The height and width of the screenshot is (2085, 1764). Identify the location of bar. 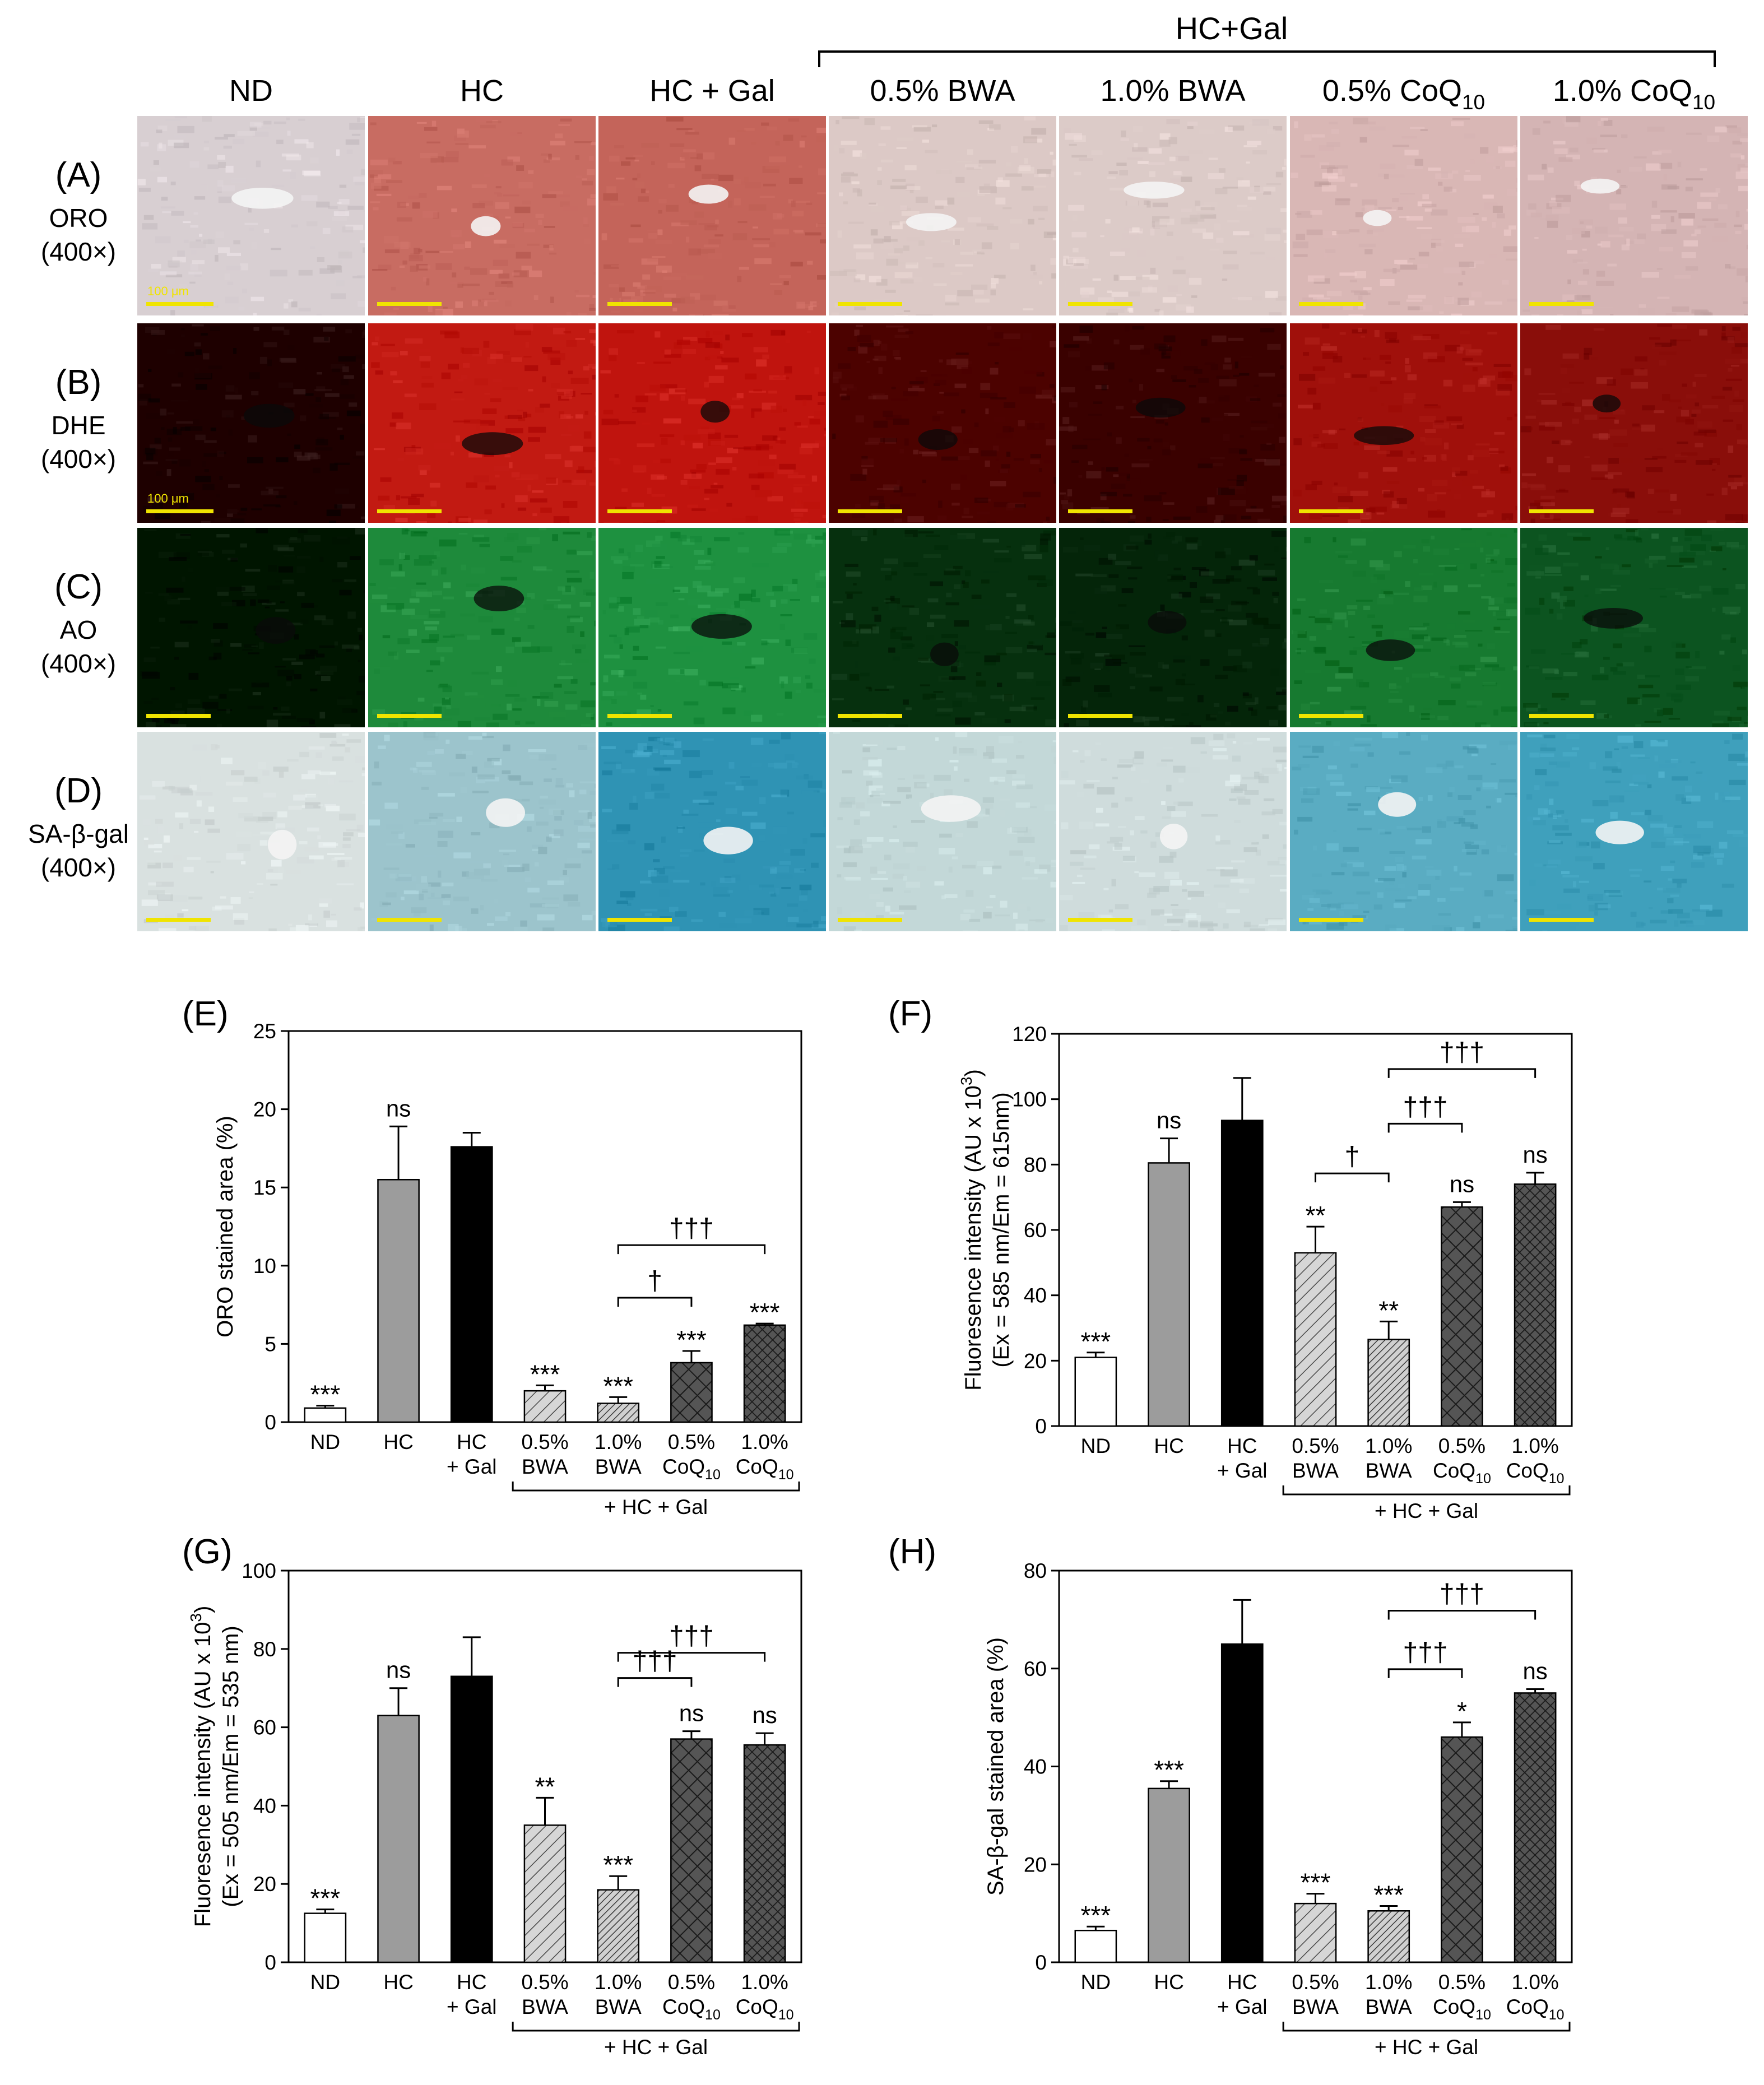
(1315, 1340).